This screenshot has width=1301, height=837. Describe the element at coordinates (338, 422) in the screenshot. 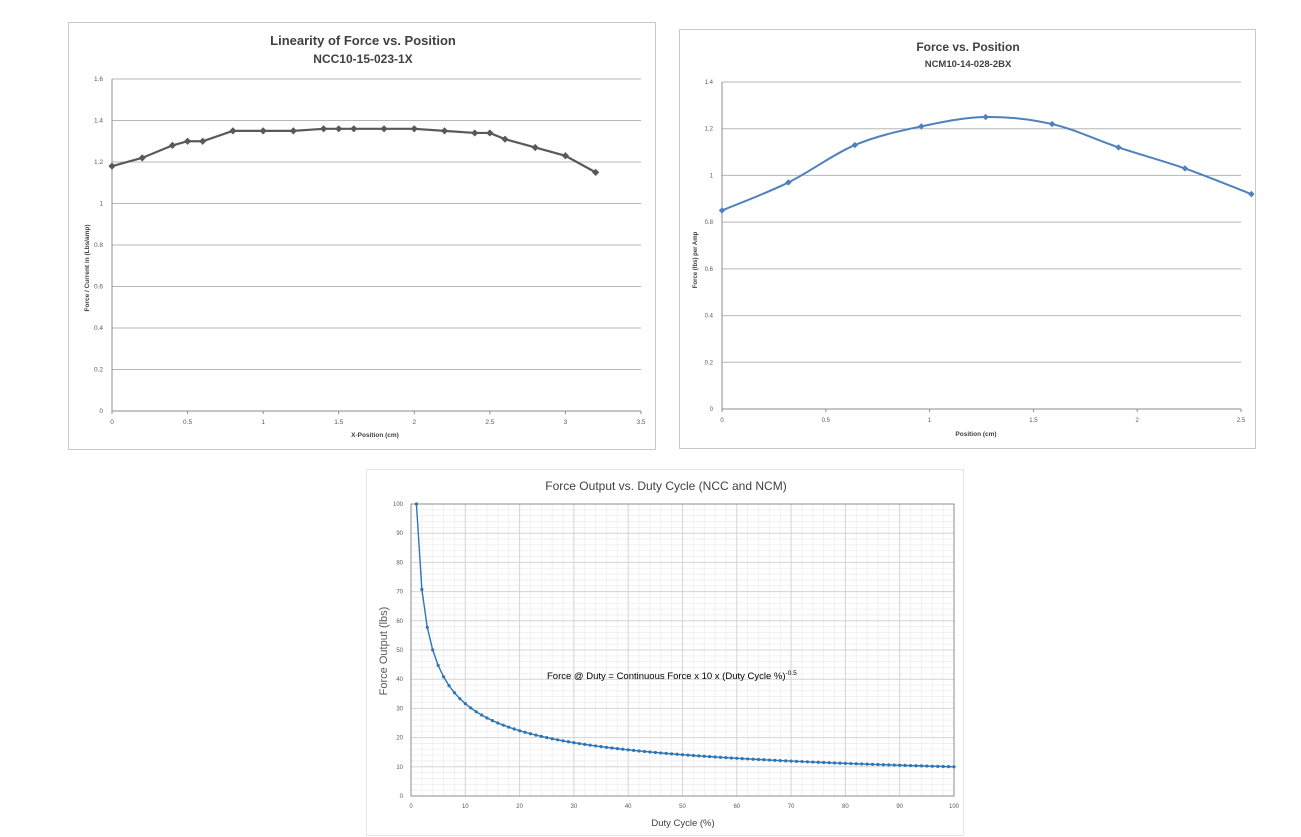

I see `x-tick-label: 1.5` at that location.